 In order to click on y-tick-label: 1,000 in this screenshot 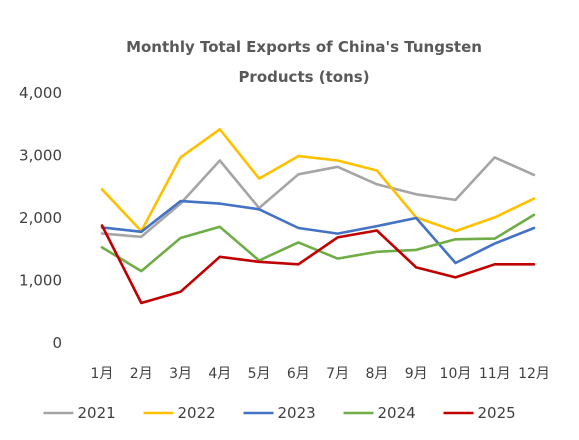, I will do `click(40, 281)`.